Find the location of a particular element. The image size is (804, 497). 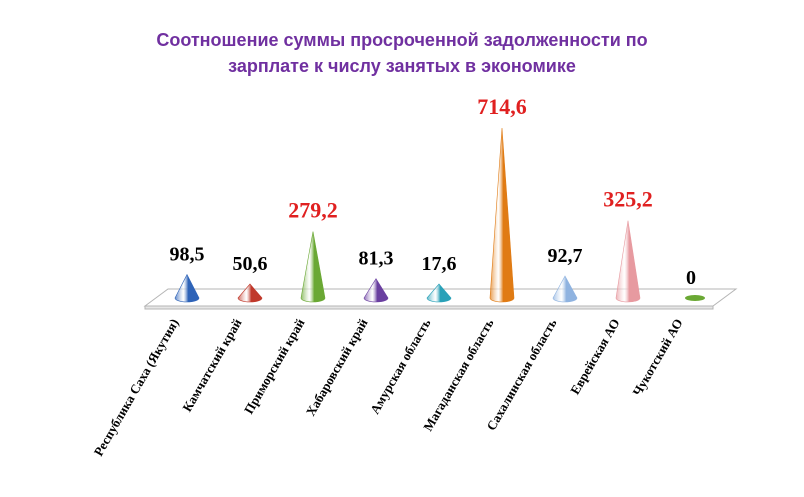

value-label-0: 98,5 is located at coordinates (187, 255).